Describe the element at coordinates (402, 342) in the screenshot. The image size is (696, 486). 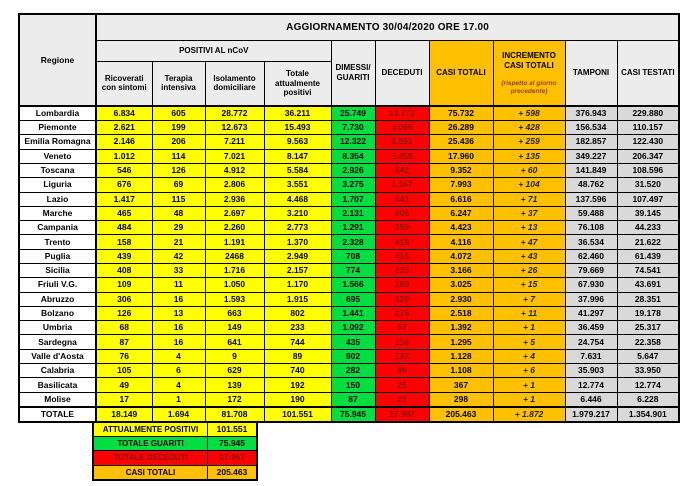
I see `cell-deceduti: 116` at that location.